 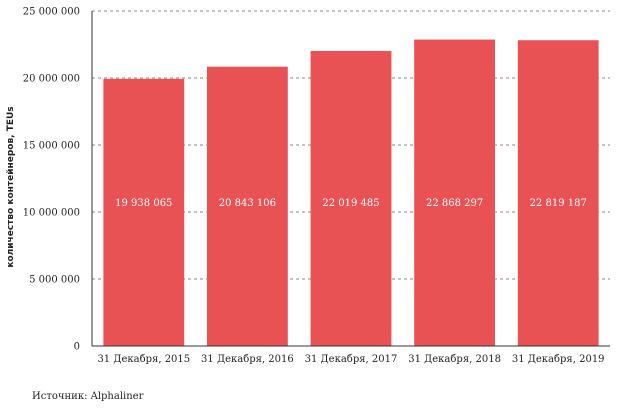 I want to click on x-tick-label: 31 Декабря, 2016, so click(x=247, y=359).